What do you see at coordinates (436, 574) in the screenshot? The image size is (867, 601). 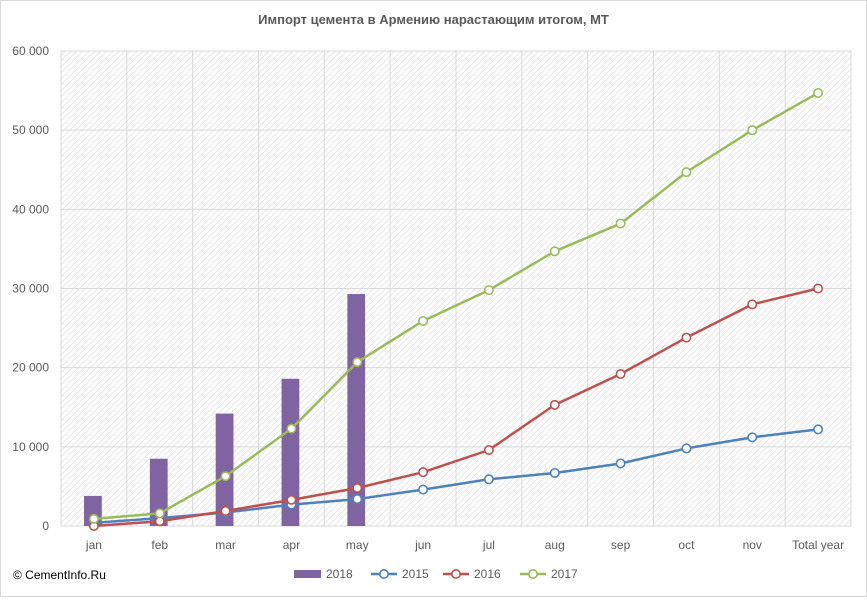 I see `legend: 2018 2015 2016 2017` at bounding box center [436, 574].